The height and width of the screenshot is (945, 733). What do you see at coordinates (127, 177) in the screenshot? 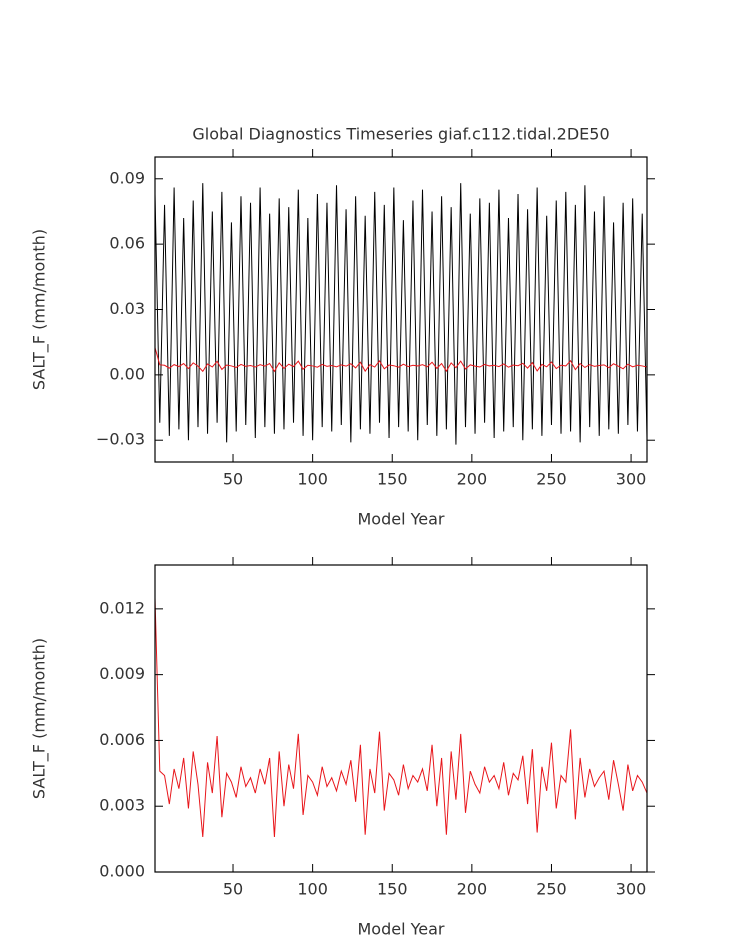
I see `y-tick-label: 0.09` at bounding box center [127, 177].